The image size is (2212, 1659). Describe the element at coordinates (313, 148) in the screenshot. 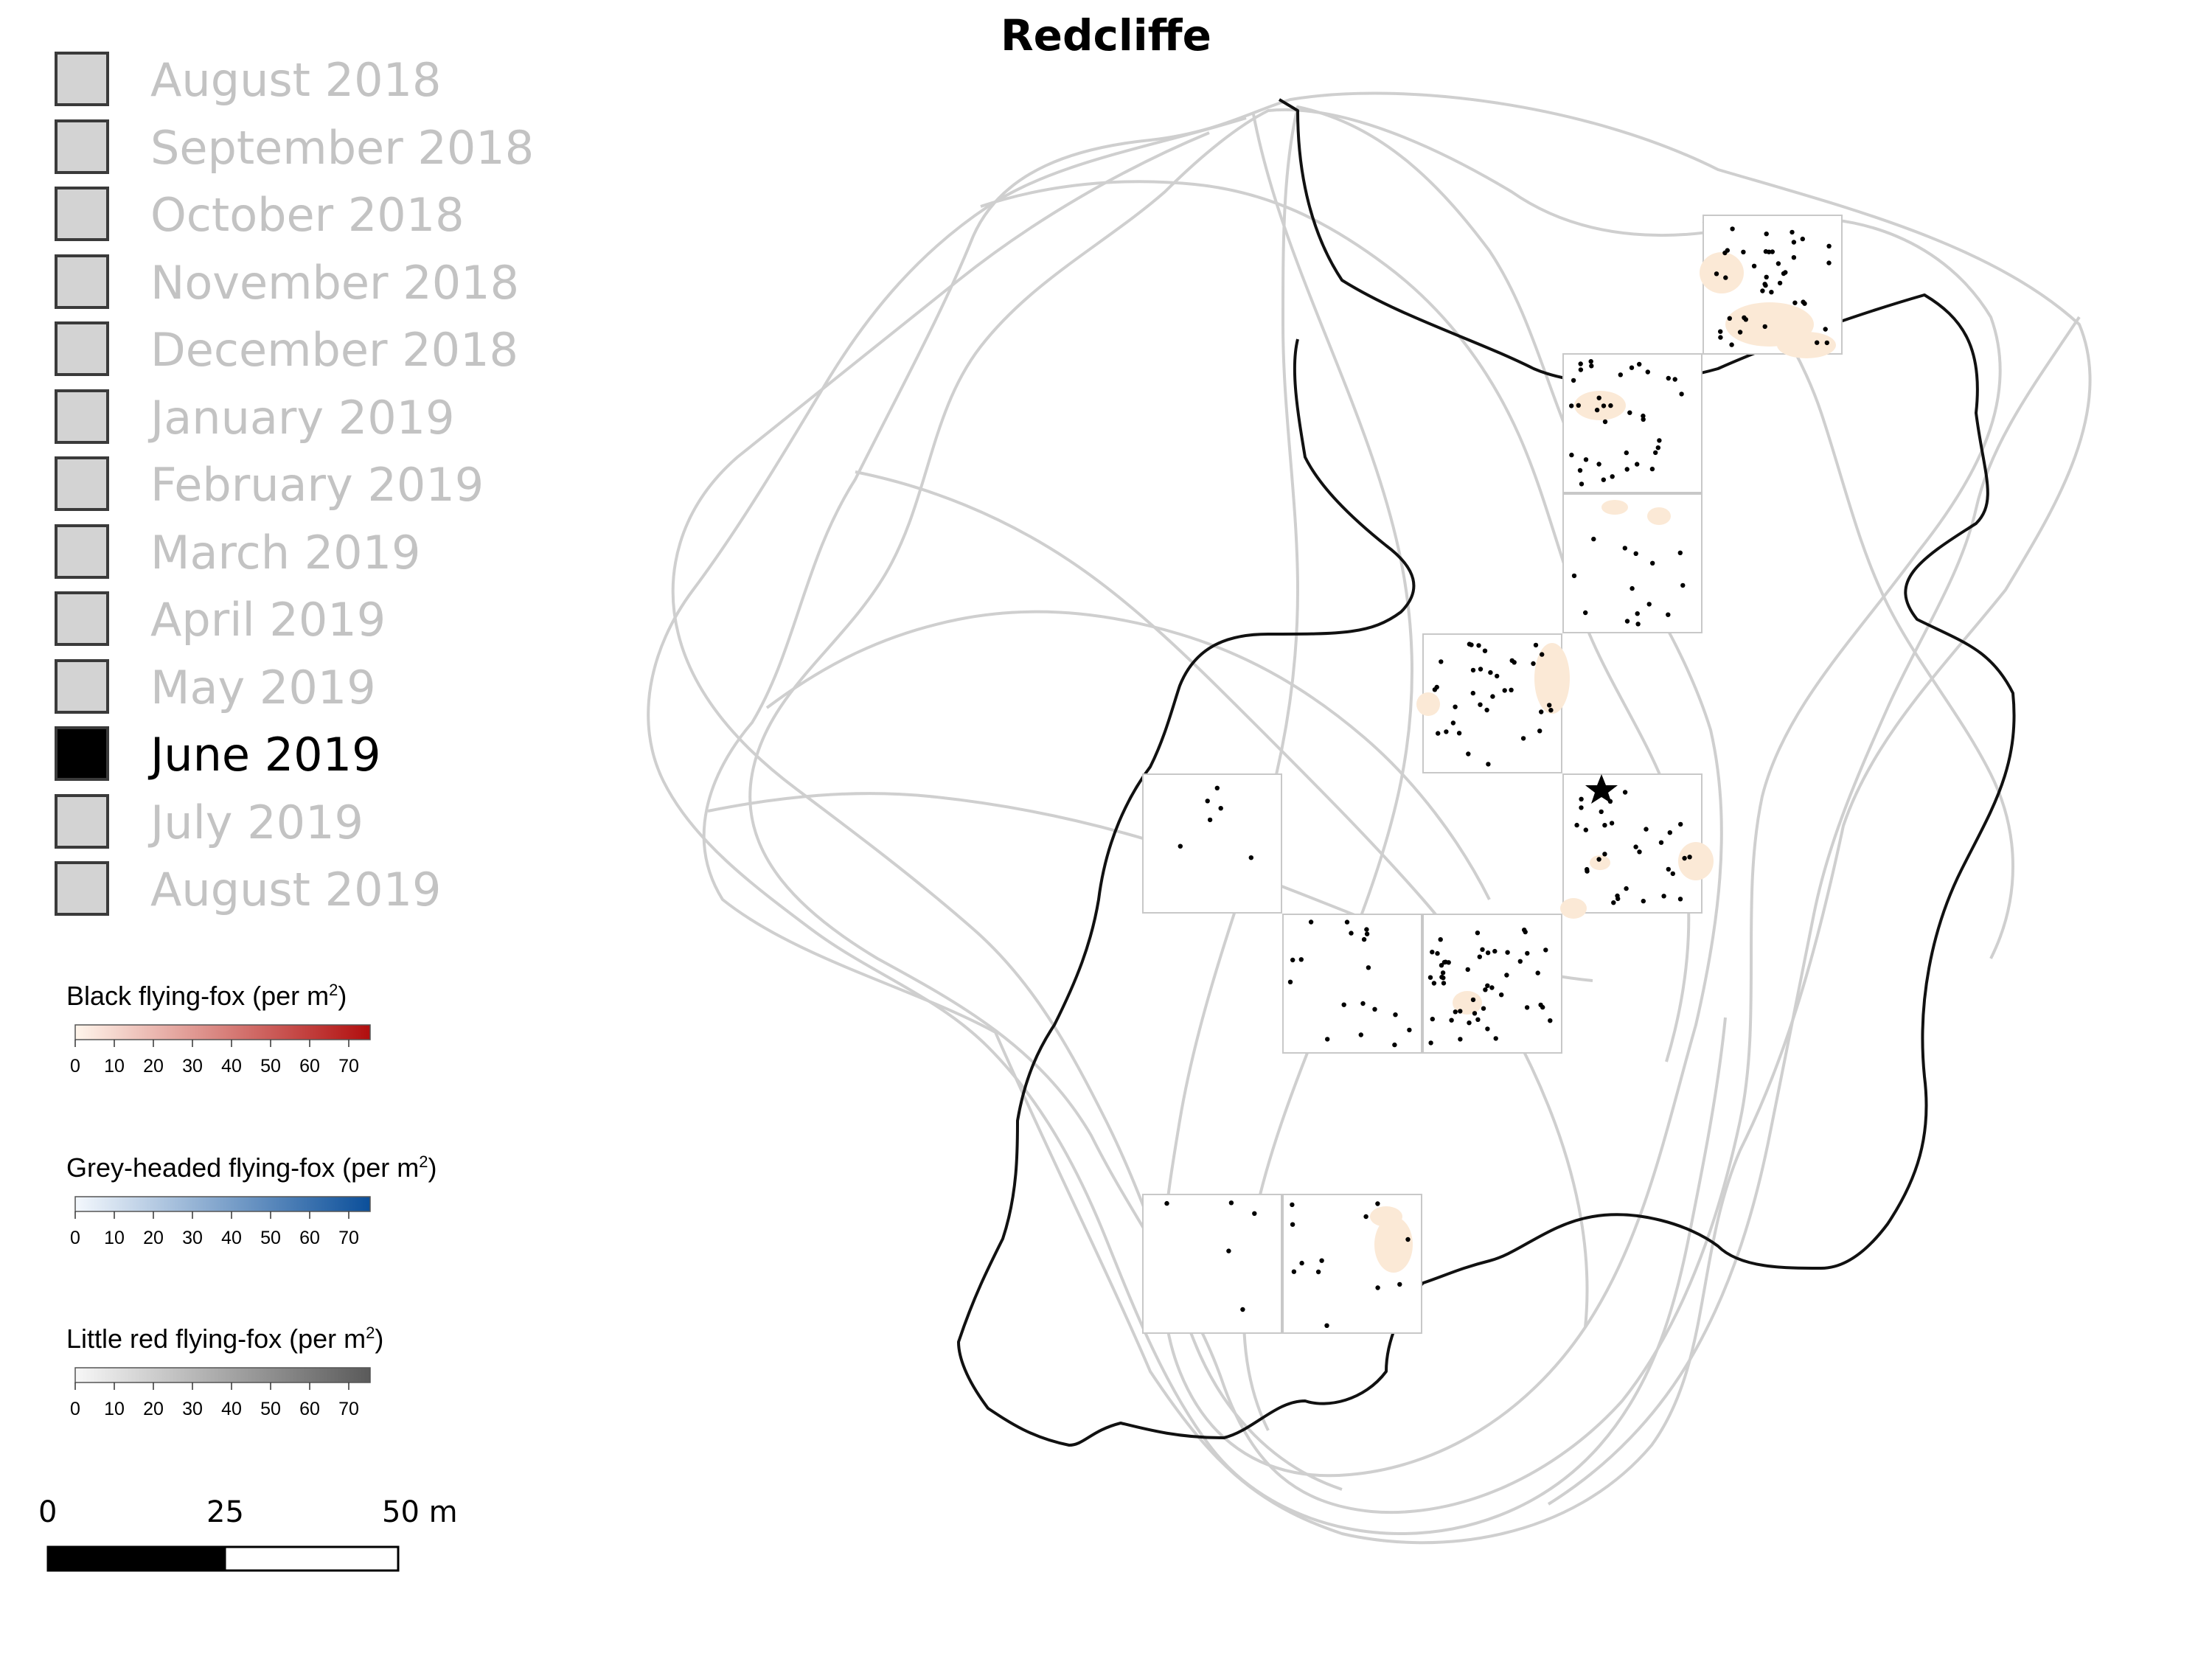

I see `month-option: September 2018` at that location.